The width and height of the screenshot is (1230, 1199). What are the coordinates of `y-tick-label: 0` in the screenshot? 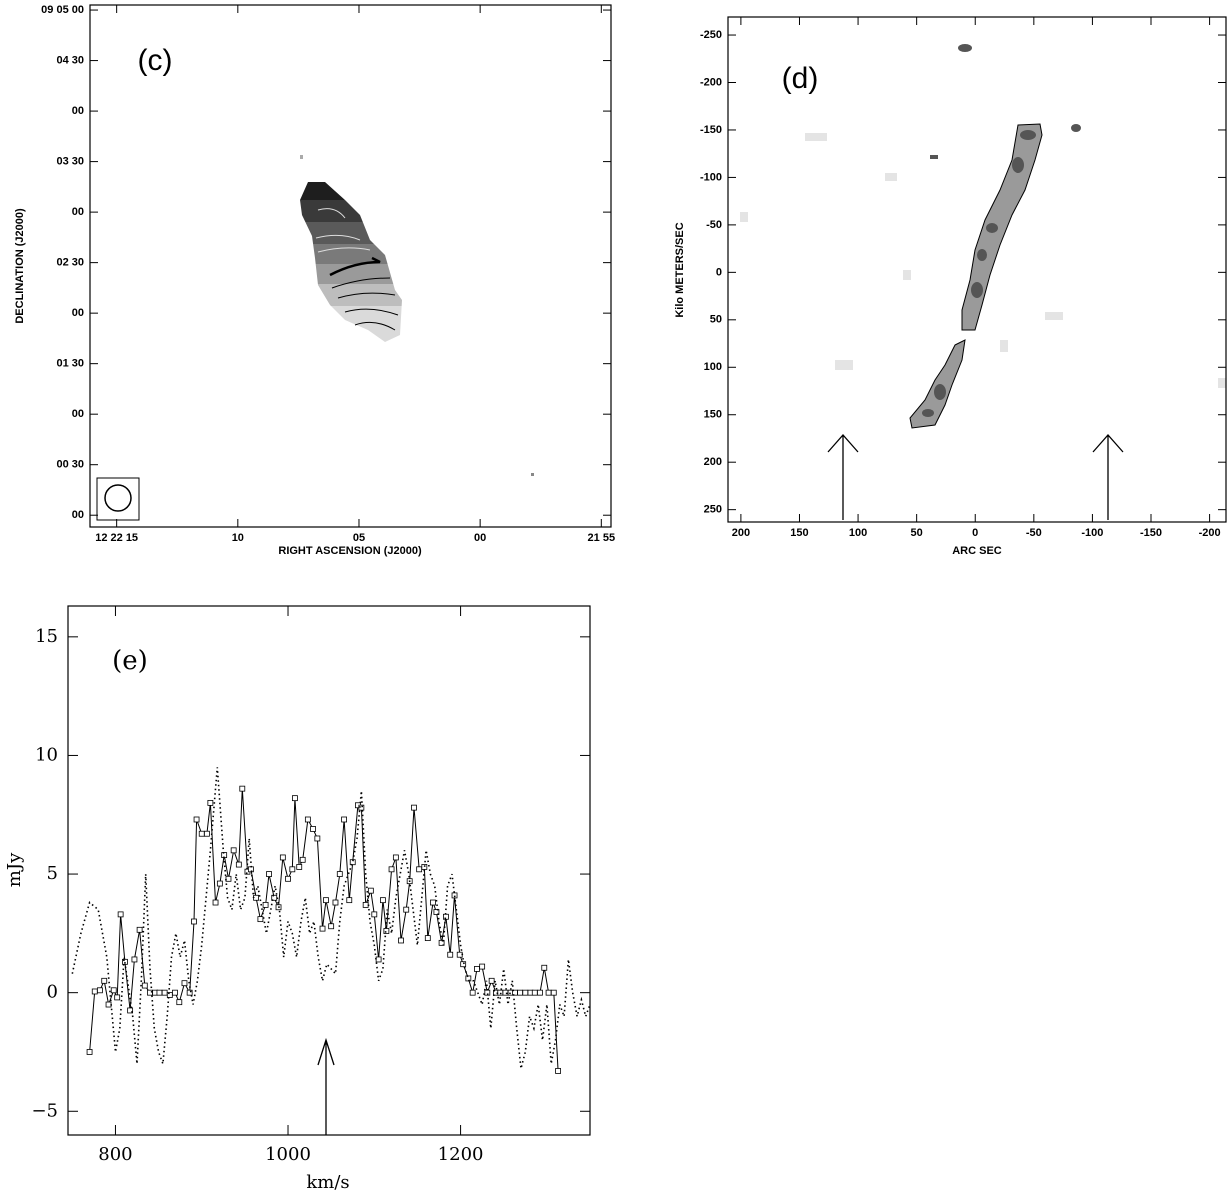 It's located at (719, 272).